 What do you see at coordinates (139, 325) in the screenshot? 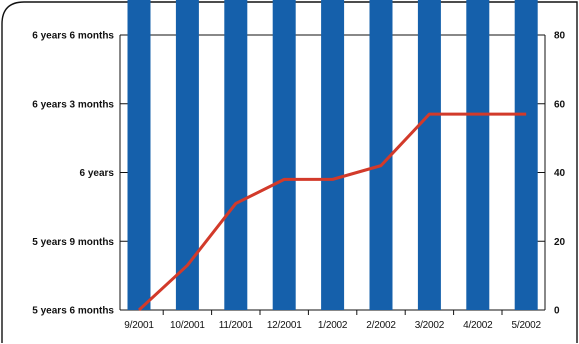
I see `x-tick-label: 9/2001` at bounding box center [139, 325].